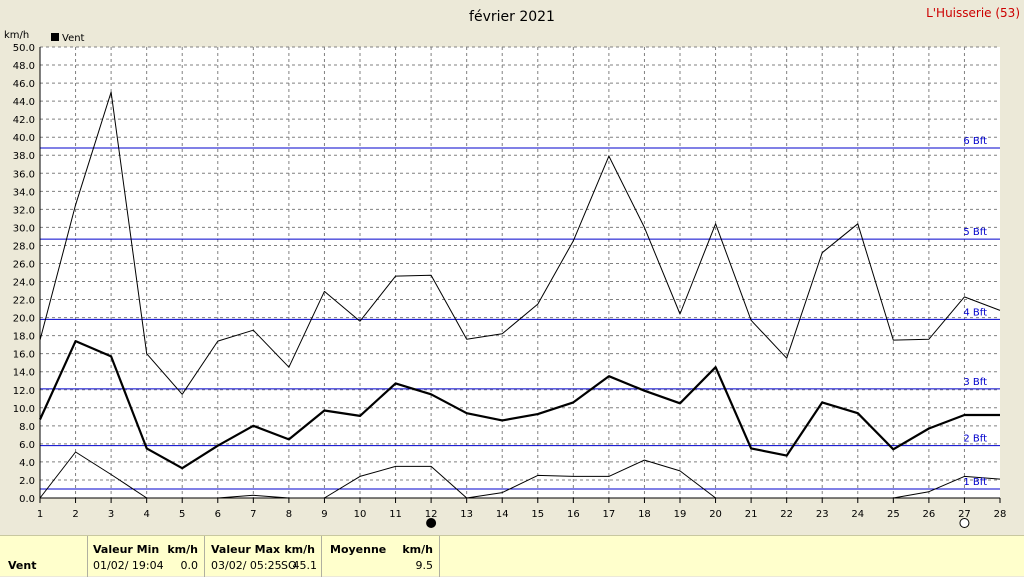 This screenshot has width=1024, height=577. What do you see at coordinates (929, 514) in the screenshot?
I see `x-tick-label: 26` at bounding box center [929, 514].